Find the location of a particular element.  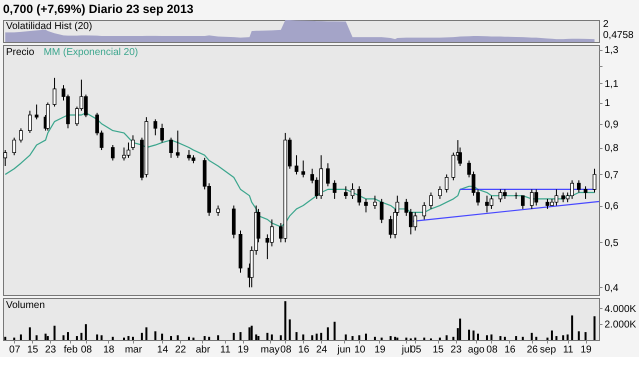

y-tick-label: 1 is located at coordinates (607, 104).